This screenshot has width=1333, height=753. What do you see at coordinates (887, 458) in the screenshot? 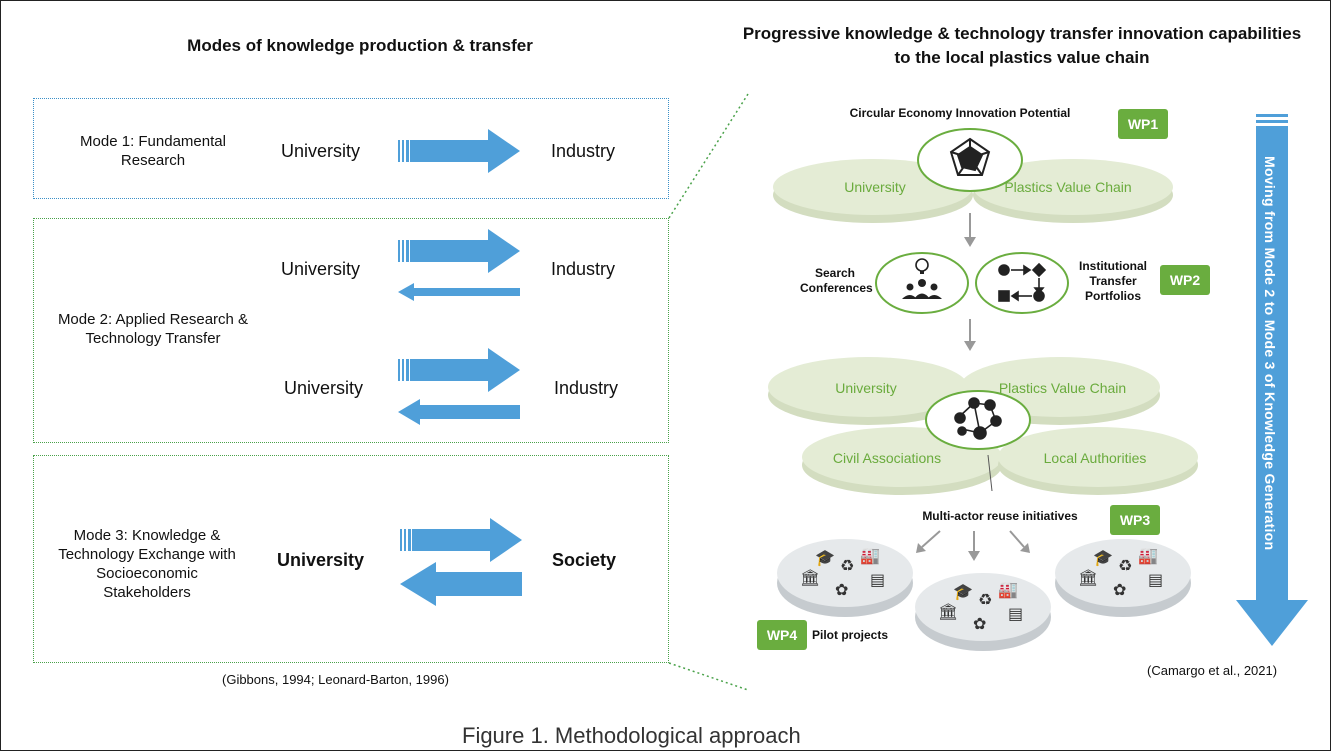
I see `step3-disk-civil-label: Civil Associations` at bounding box center [887, 458].